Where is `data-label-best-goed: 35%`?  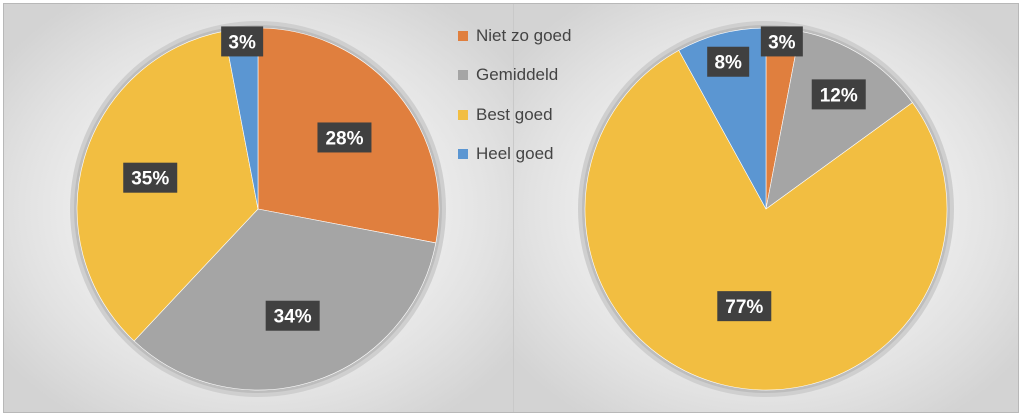 data-label-best-goed: 35% is located at coordinates (150, 177).